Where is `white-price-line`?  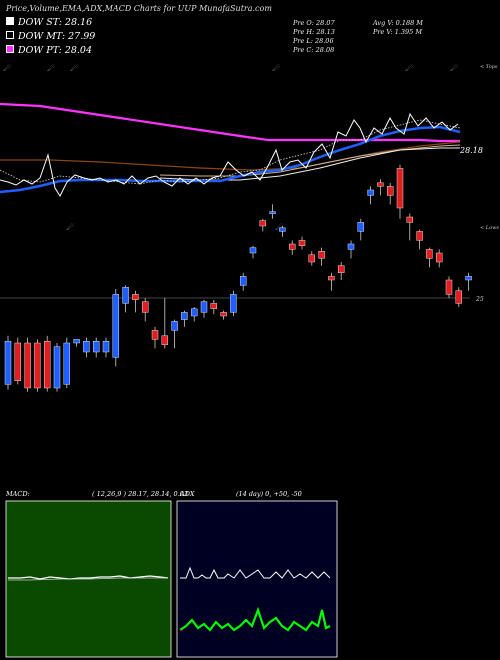
white-price-line is located at coordinates (229, 155).